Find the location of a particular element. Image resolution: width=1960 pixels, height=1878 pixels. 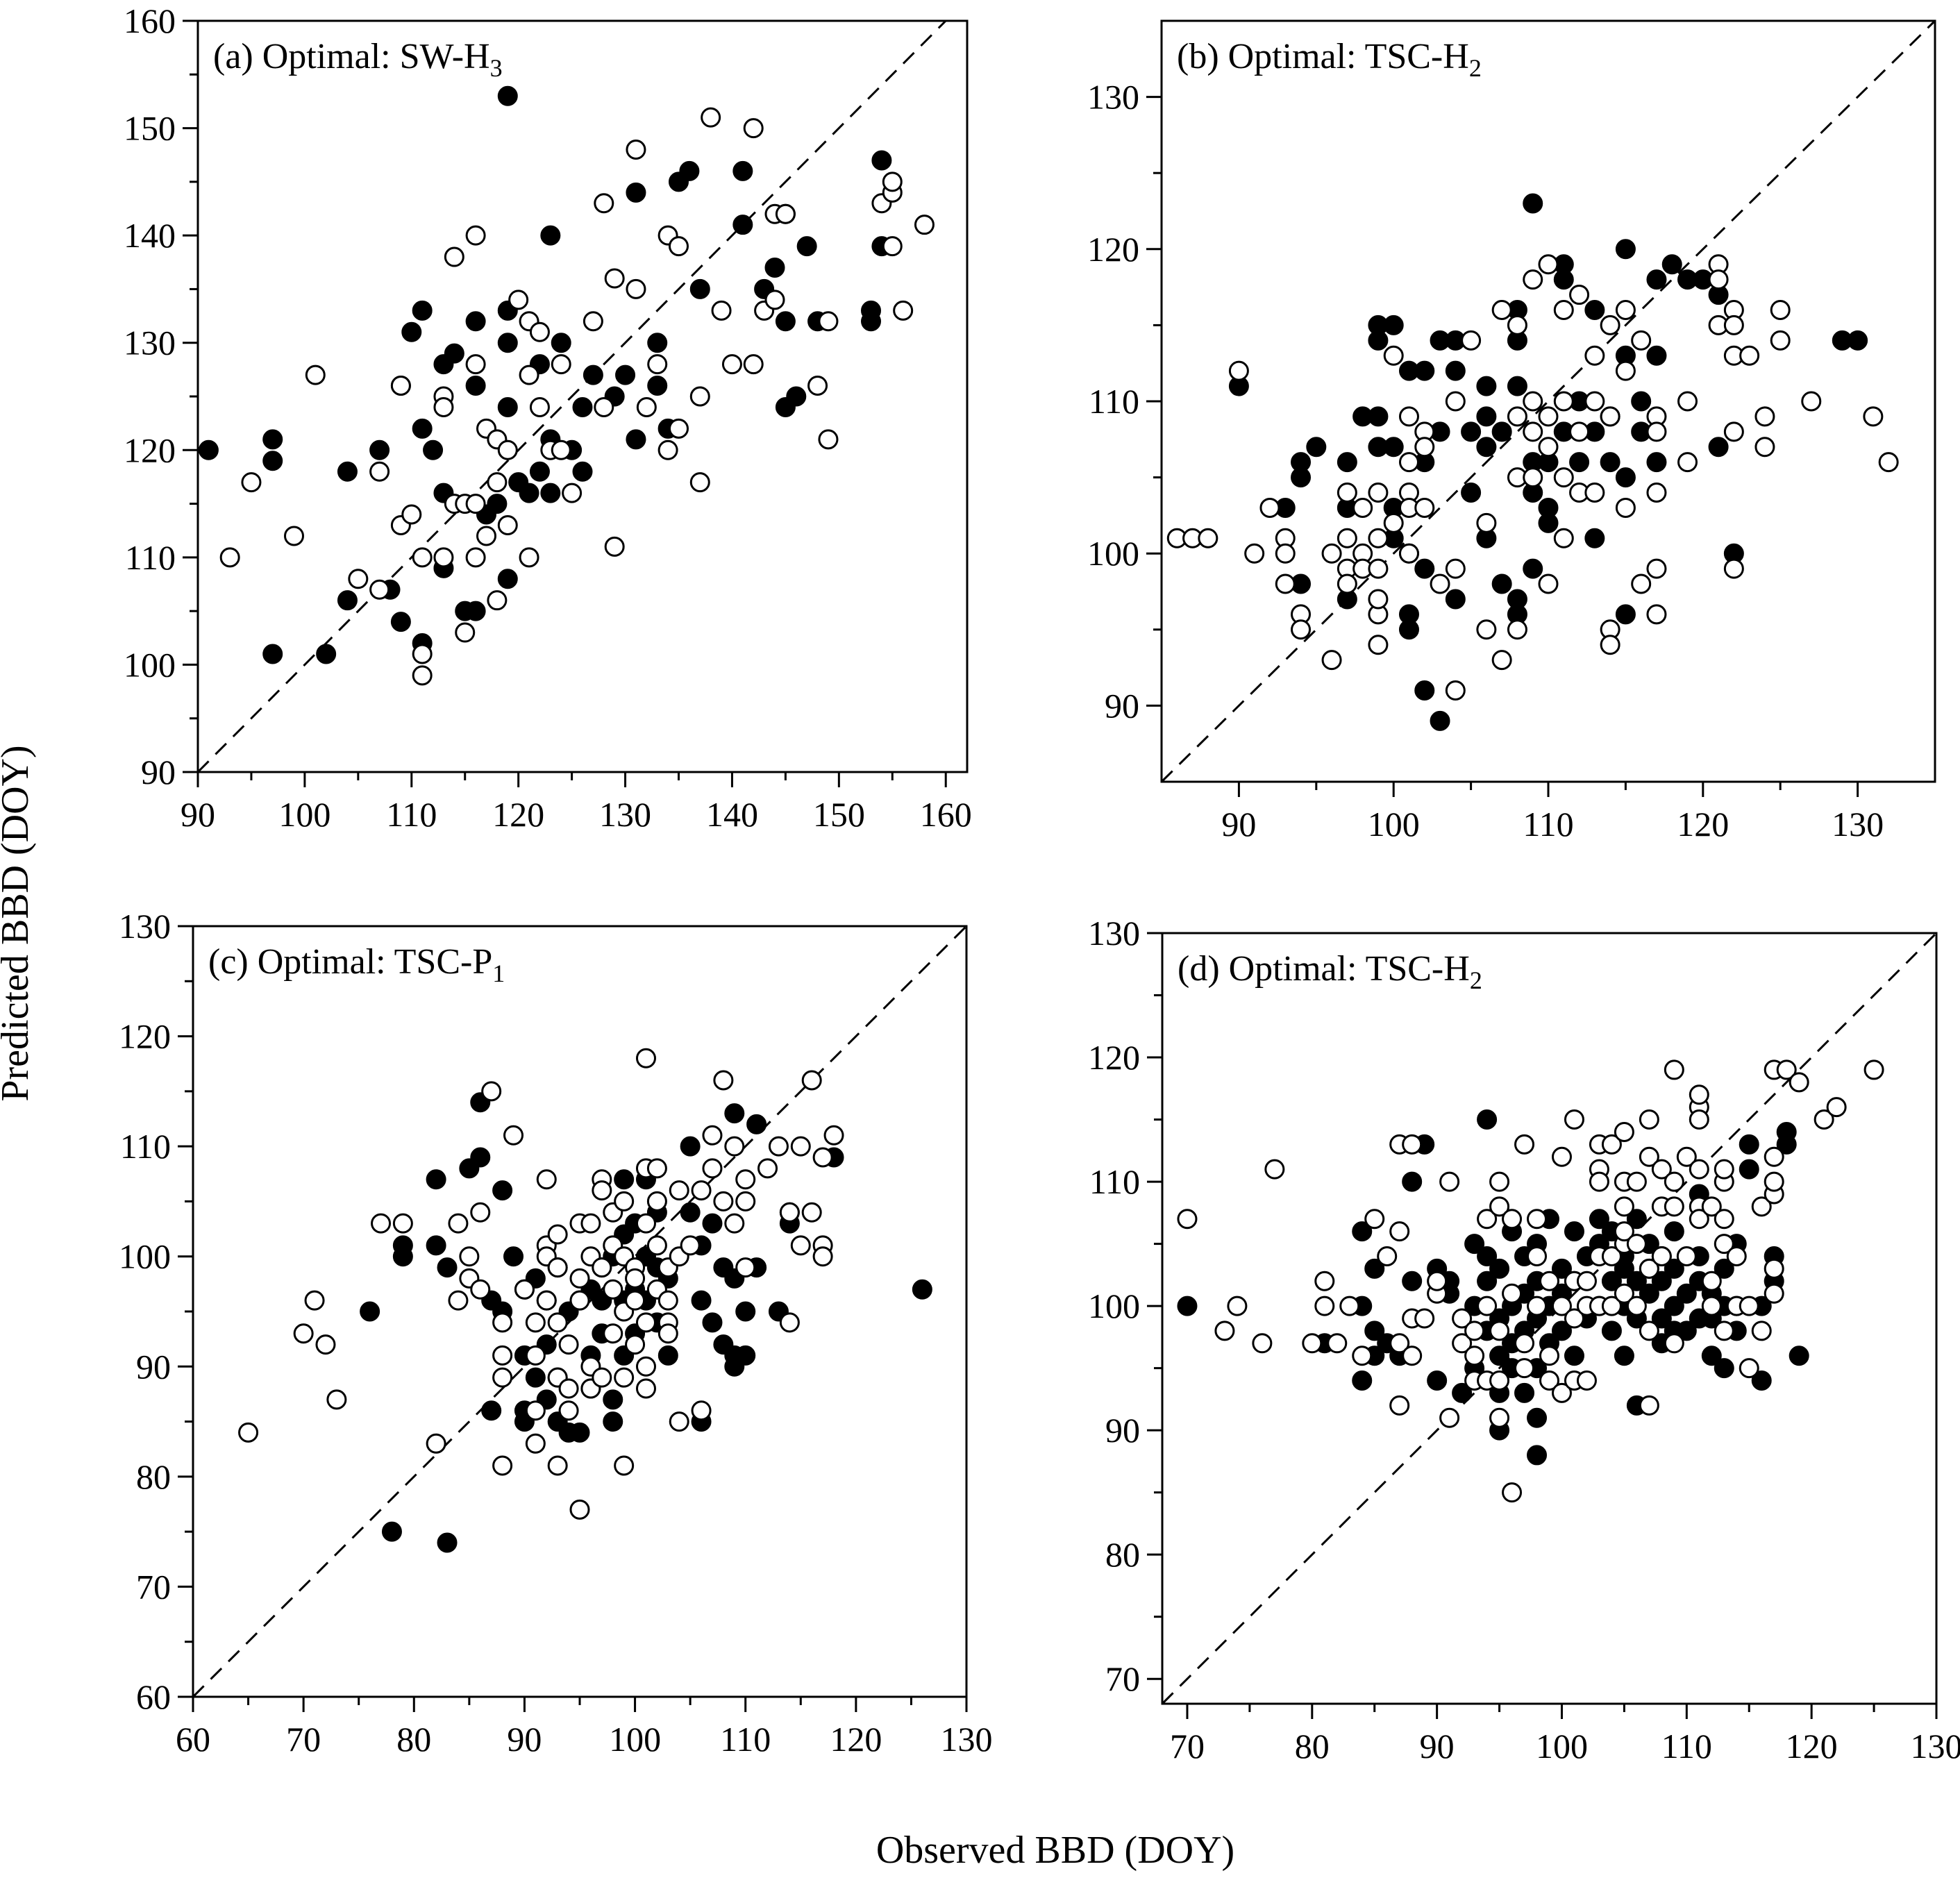

y-tick-label: 110 is located at coordinates (1114, 1181).